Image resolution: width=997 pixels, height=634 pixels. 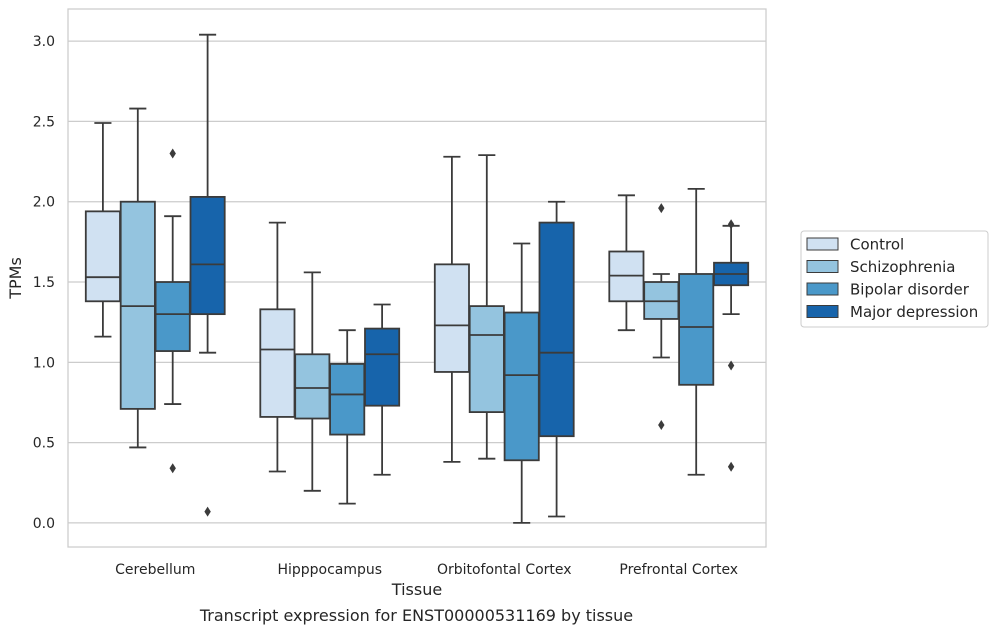 I want to click on y-tick-label: 0.5, so click(x=44, y=444).